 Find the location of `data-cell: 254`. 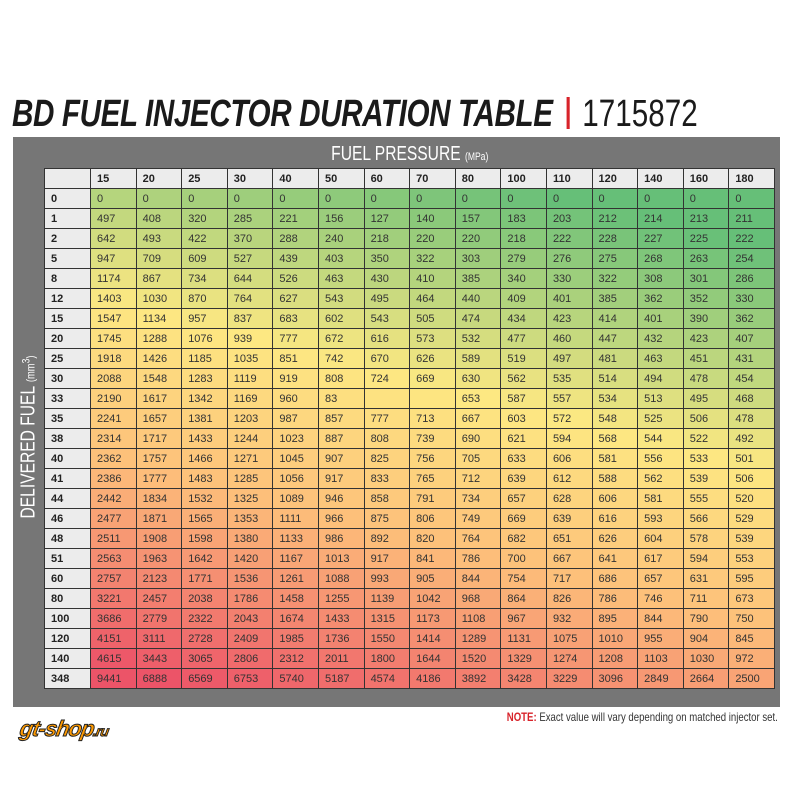

data-cell: 254 is located at coordinates (751, 258).